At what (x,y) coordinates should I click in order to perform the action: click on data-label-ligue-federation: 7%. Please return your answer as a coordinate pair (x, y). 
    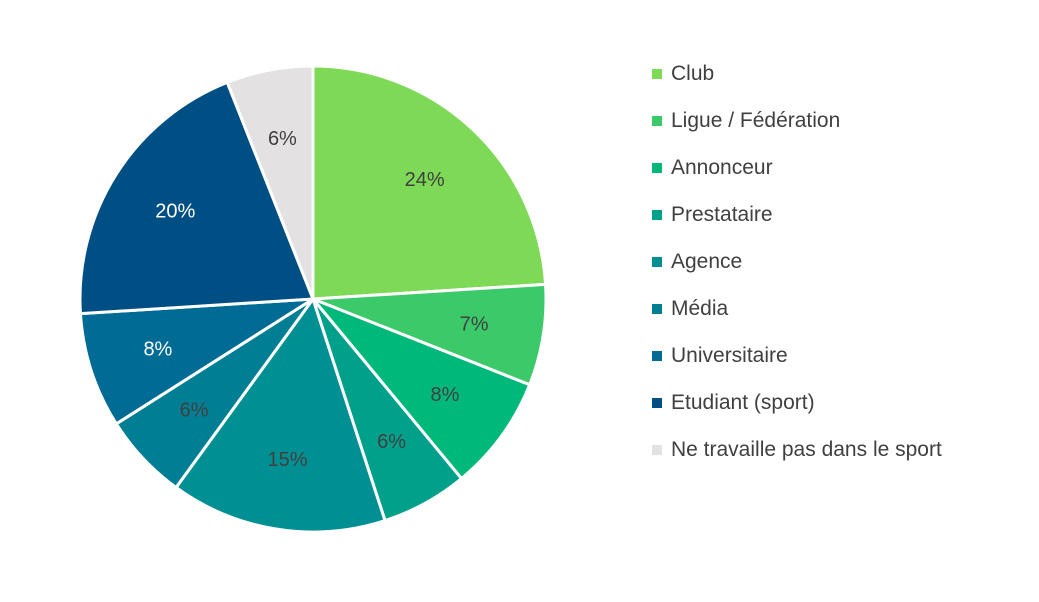
    Looking at the image, I should click on (474, 325).